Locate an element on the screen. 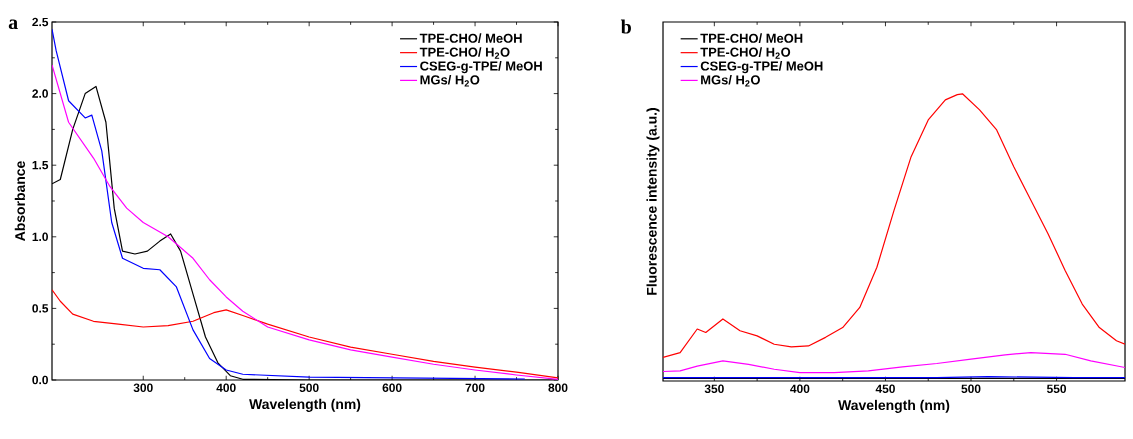 This screenshot has height=439, width=1133. y-axis-title: Fluorescence intensity (a.u.) is located at coordinates (653, 201).